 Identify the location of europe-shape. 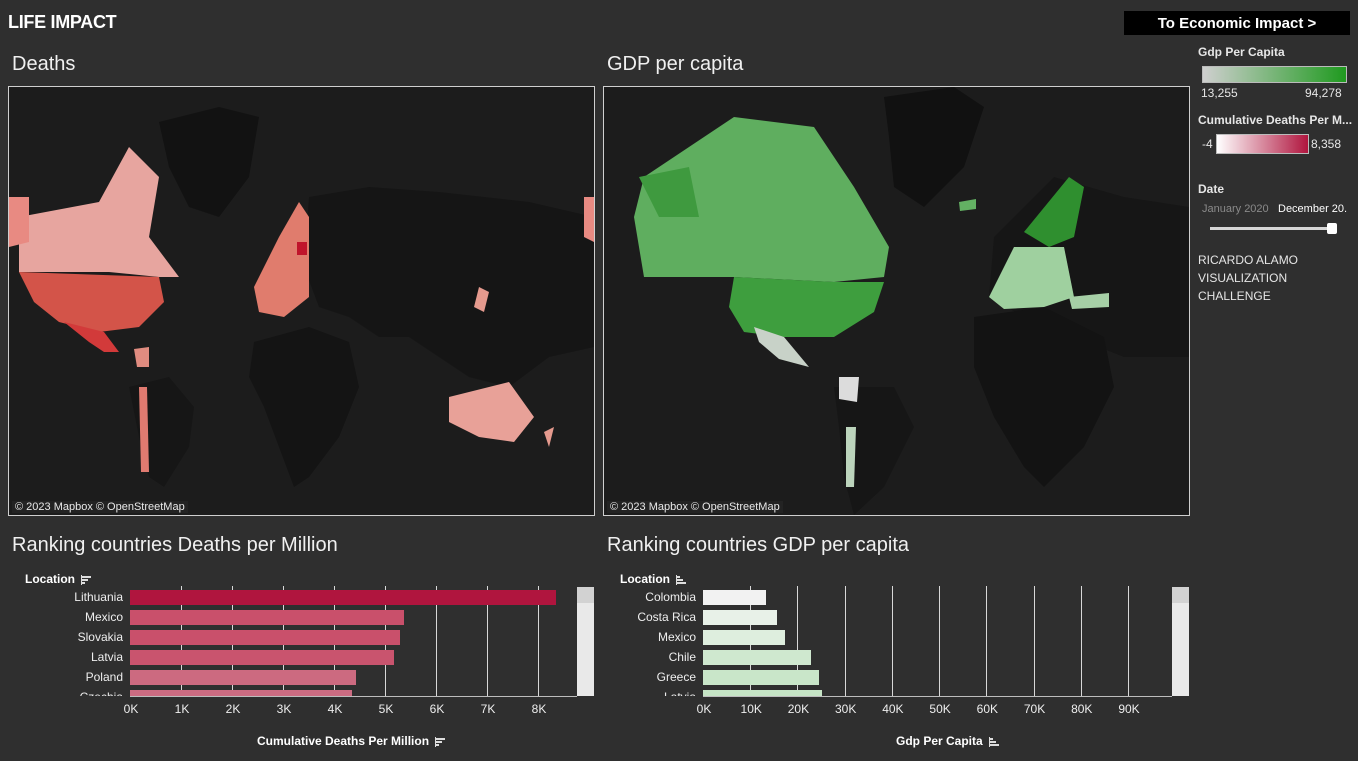
(281, 259).